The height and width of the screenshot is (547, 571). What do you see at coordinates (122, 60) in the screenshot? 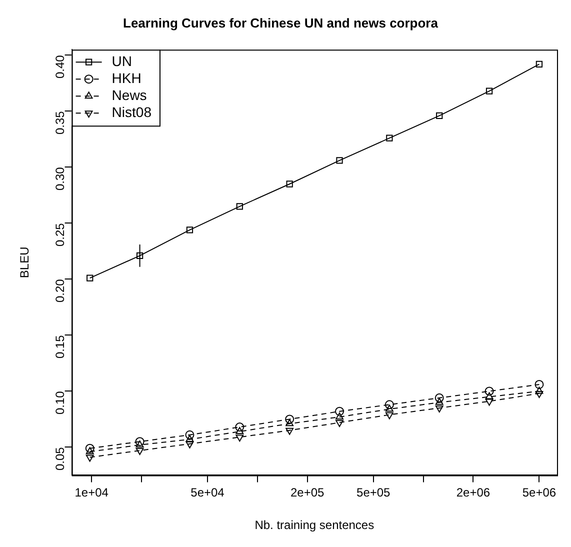
I see `legend-label: UN` at bounding box center [122, 60].